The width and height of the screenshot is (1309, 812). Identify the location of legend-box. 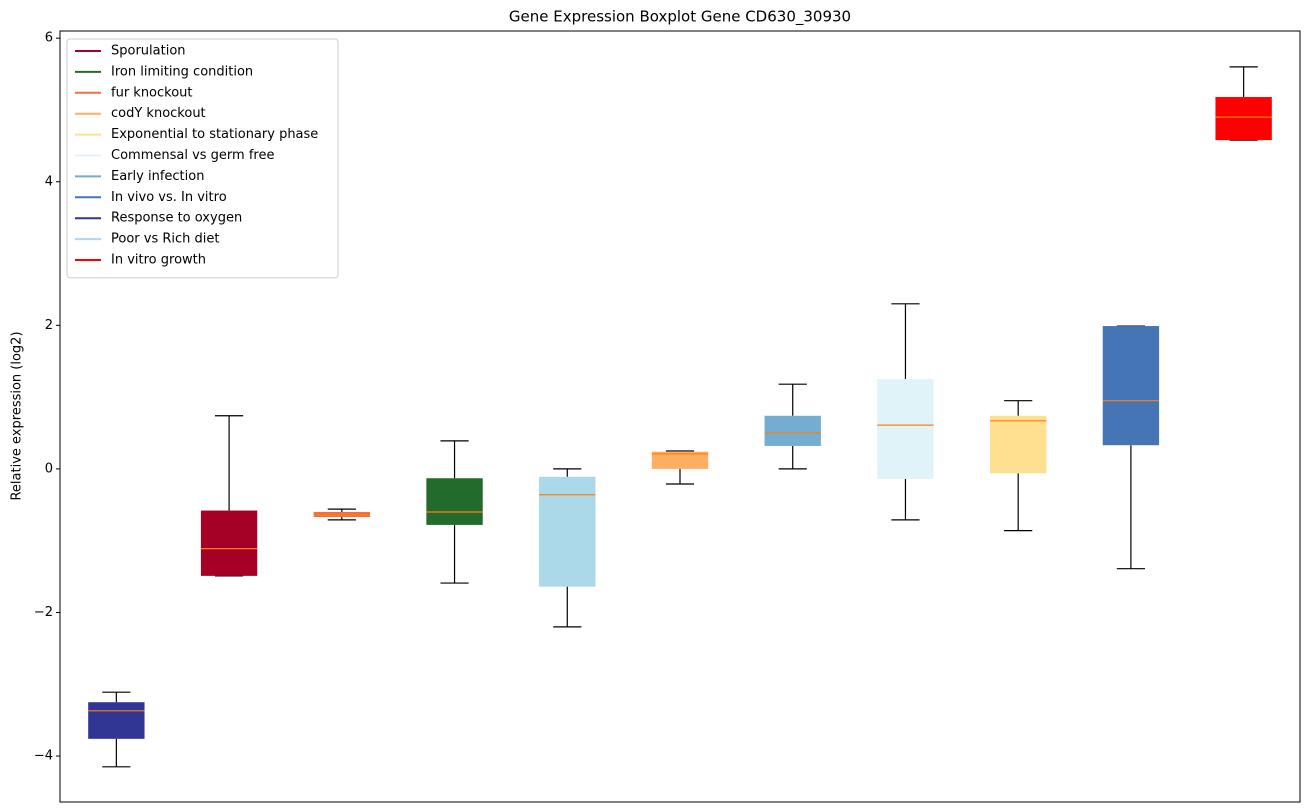
(202, 158).